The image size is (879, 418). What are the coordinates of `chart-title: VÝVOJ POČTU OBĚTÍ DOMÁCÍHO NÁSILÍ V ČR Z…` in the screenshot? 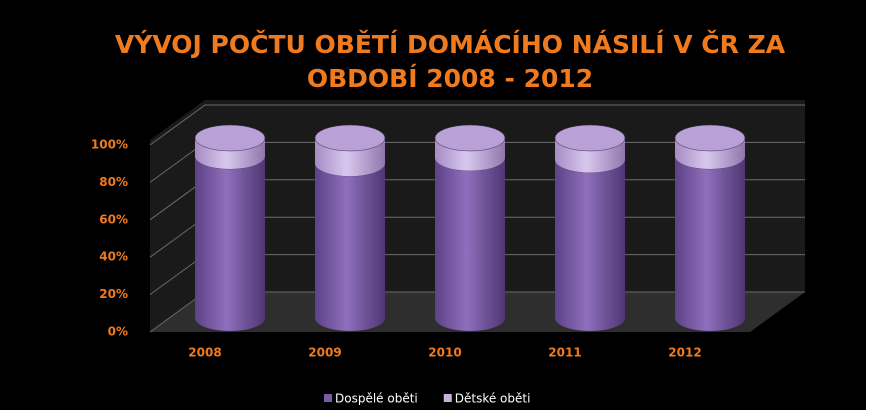 It's located at (450, 44).